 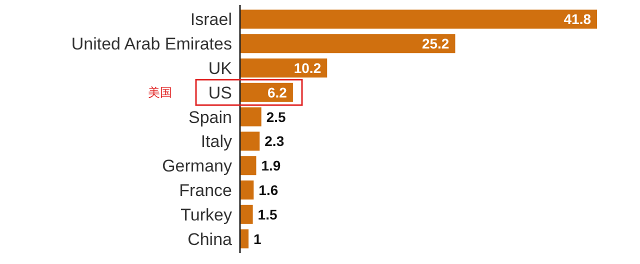 I want to click on y-tick-label: Italy, so click(x=216, y=142).